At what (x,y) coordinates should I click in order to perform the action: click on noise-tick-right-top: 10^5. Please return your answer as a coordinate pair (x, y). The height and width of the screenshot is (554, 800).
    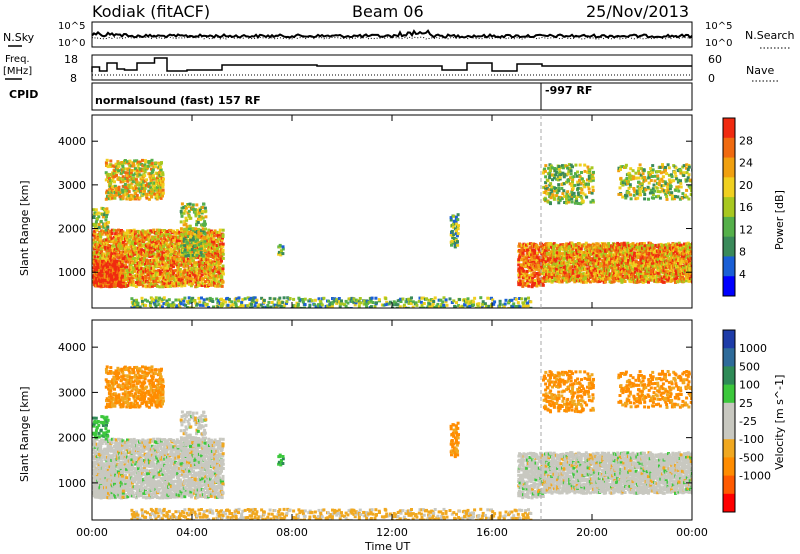
    Looking at the image, I should click on (719, 26).